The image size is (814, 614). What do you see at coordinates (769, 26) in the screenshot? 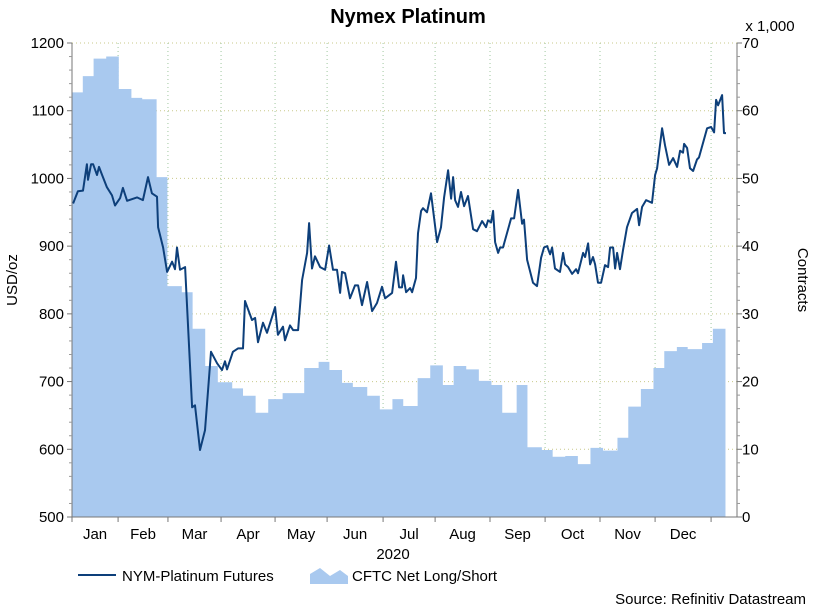
I see `right-axis-multiplier: x 1,000` at bounding box center [769, 26].